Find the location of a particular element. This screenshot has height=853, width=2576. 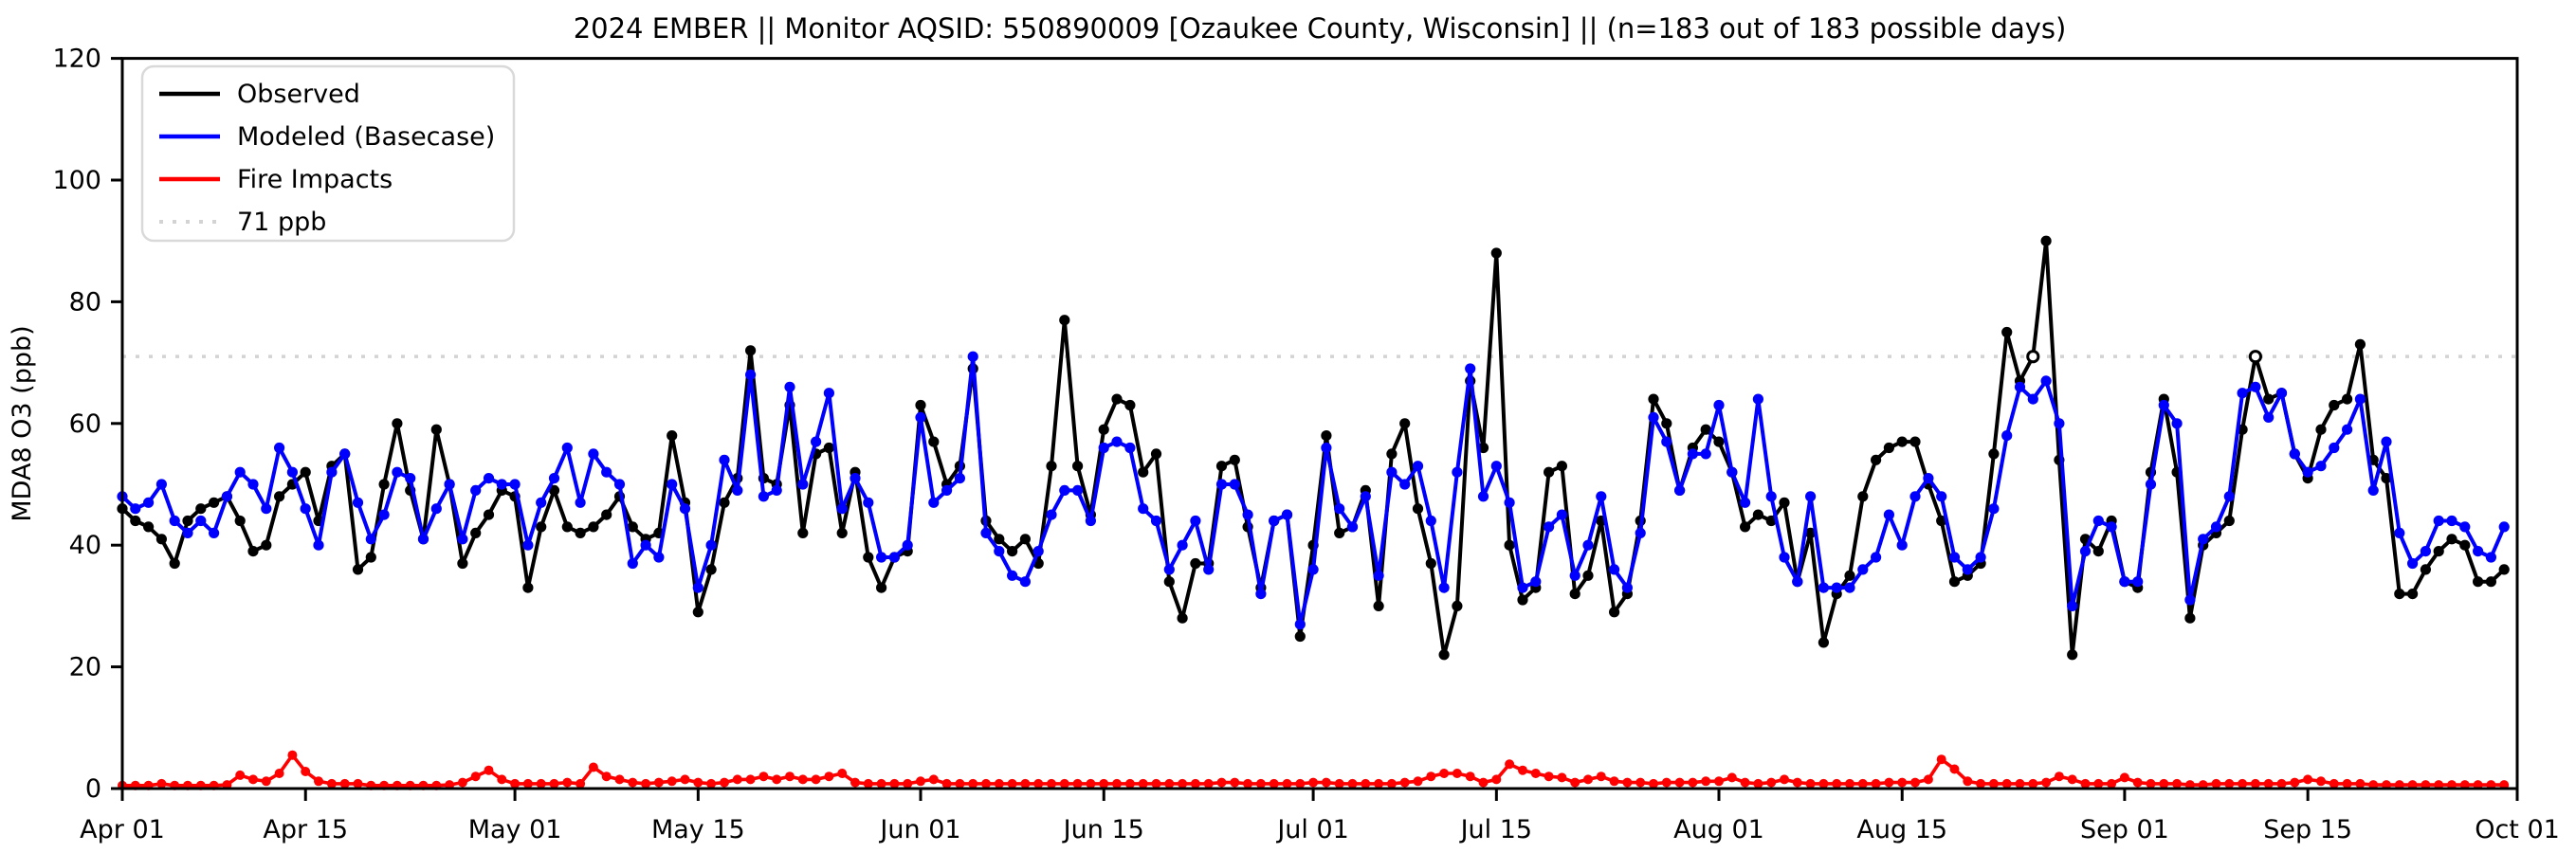

legend-label-observed: Observed is located at coordinates (298, 94).